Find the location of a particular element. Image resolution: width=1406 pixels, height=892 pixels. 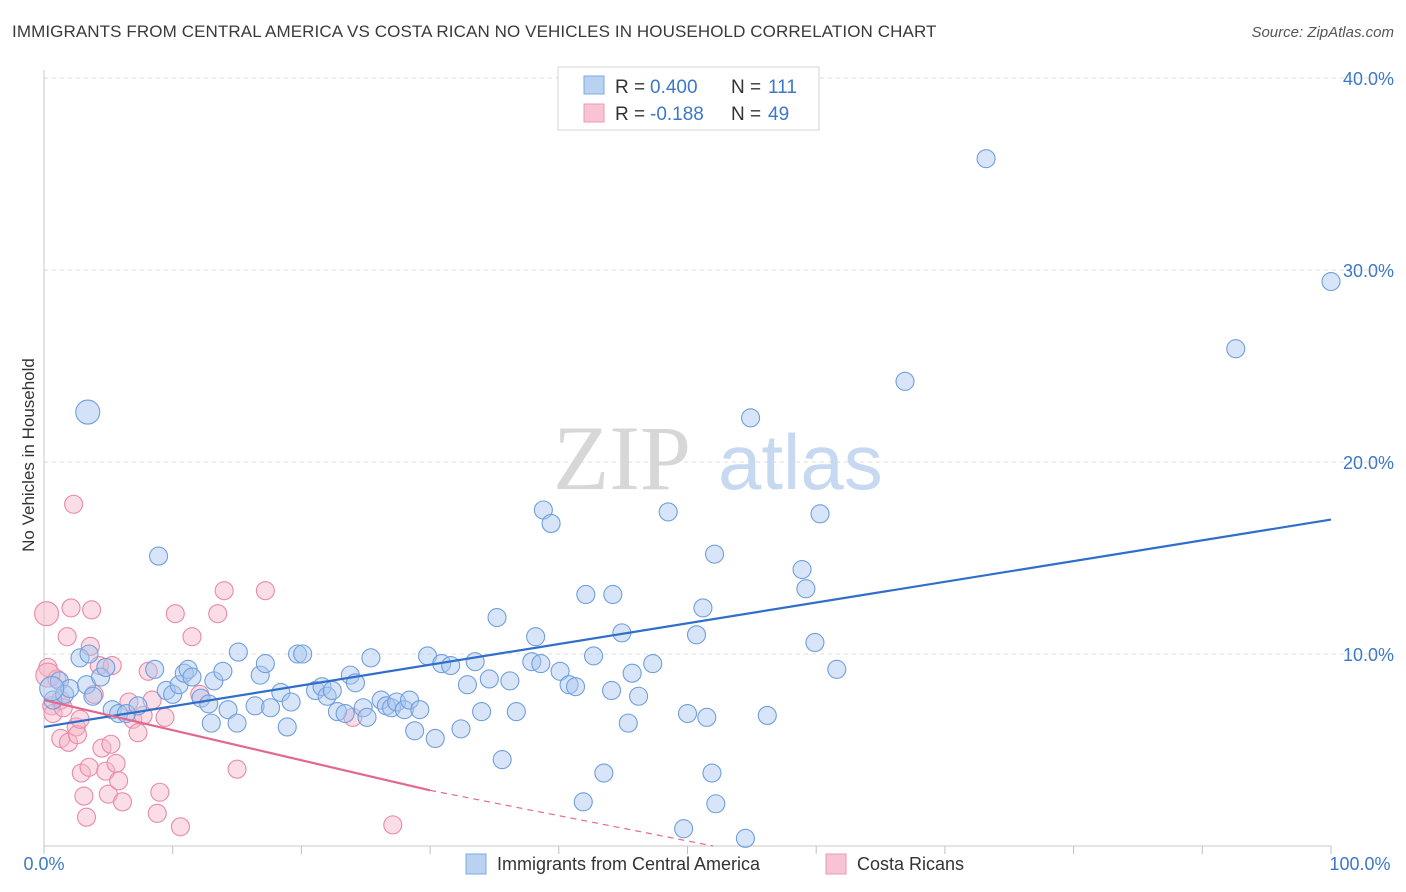

y-axis-title: No Vehicles in Household is located at coordinates (28, 455).